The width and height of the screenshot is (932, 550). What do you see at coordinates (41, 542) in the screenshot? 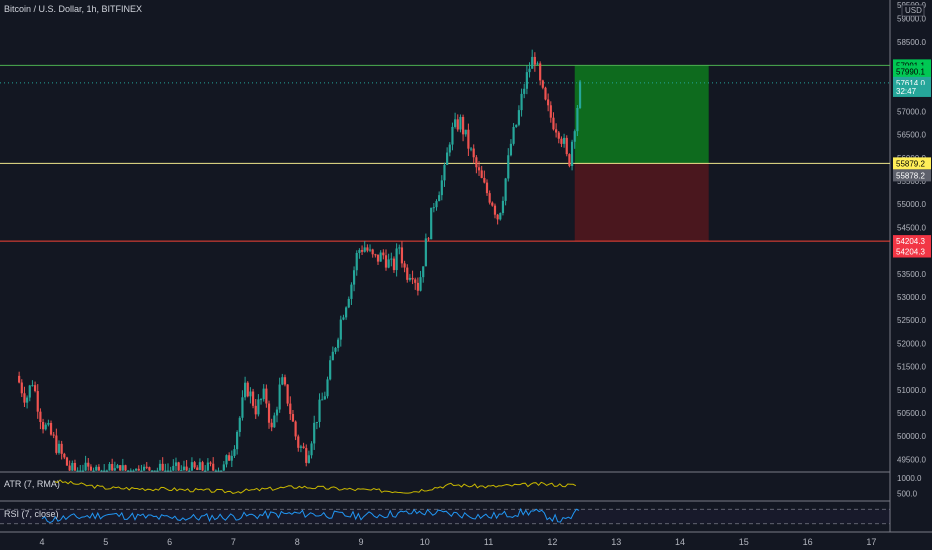
I see `time-tick-label: 4` at bounding box center [41, 542].